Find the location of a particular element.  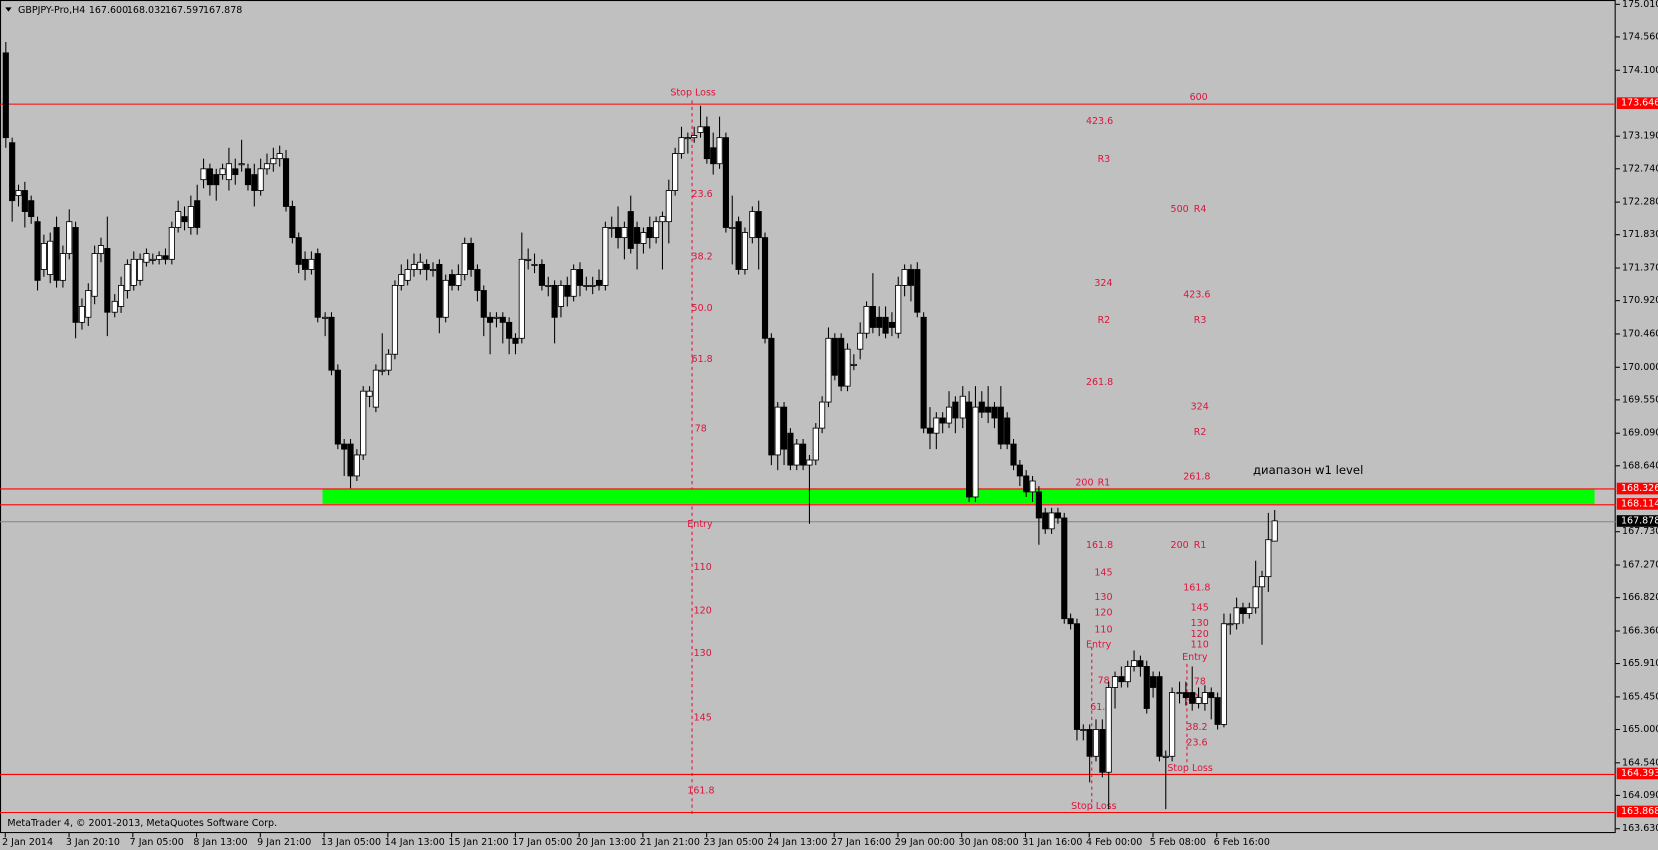

fib-label: 110 is located at coordinates (1200, 644).